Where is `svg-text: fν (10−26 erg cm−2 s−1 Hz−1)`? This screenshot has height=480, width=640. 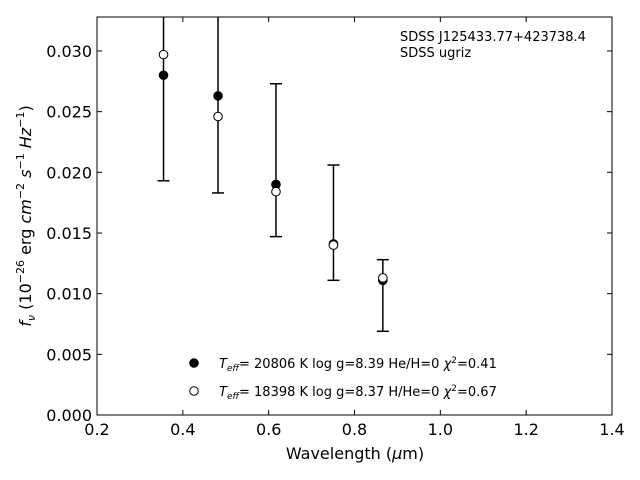
svg-text: fν (10−26 erg cm−2 s−1 Hz−1) is located at coordinates (26, 215).